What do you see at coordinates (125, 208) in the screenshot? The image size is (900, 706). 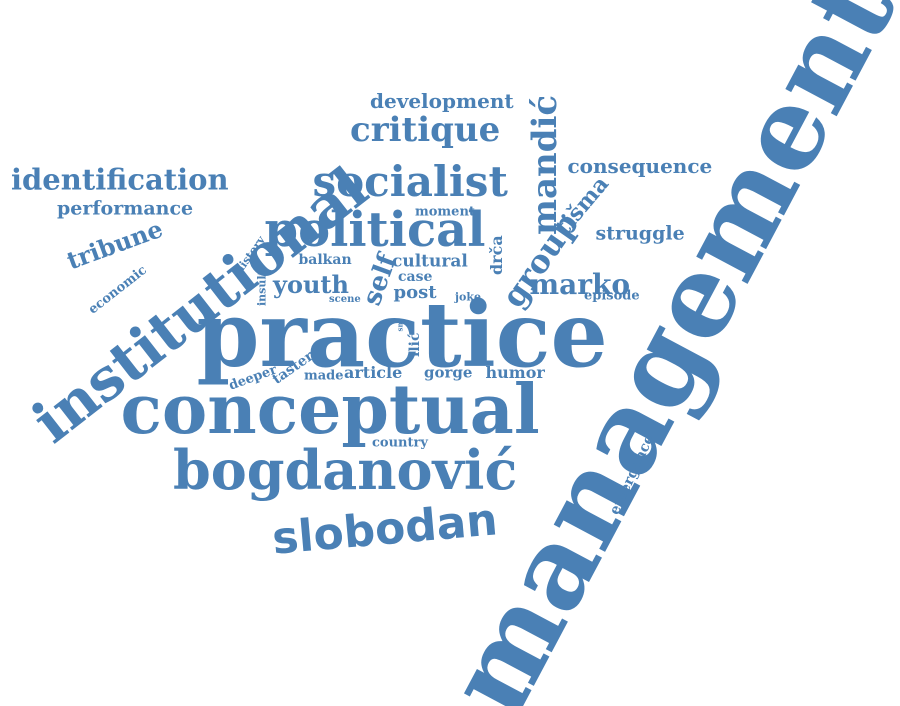 I see `word-performance: performance` at bounding box center [125, 208].